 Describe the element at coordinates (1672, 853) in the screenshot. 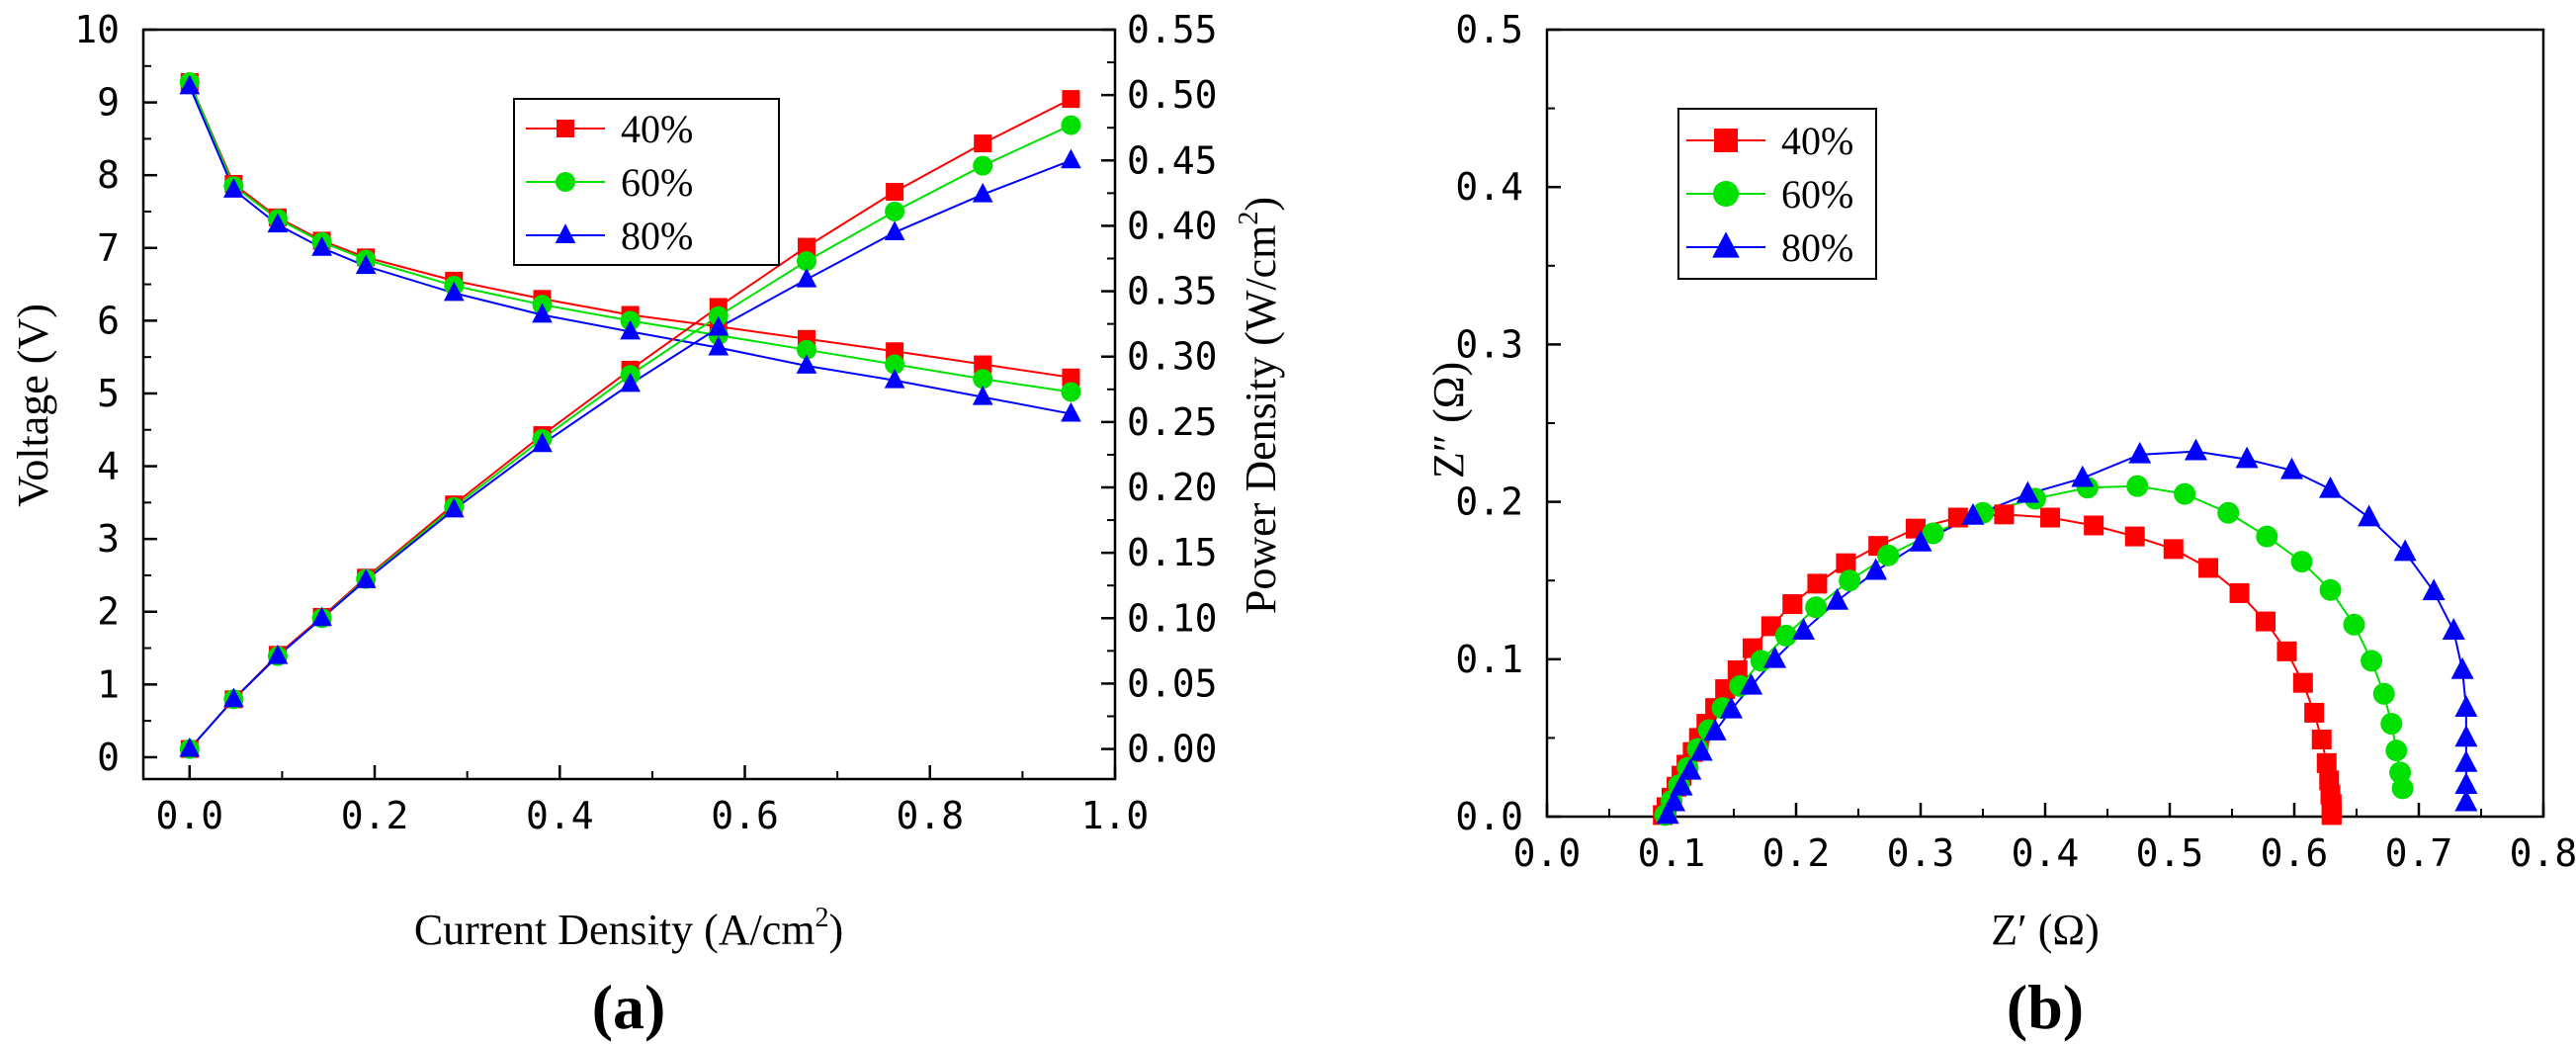

I see `x-tick-label: 0.1` at that location.